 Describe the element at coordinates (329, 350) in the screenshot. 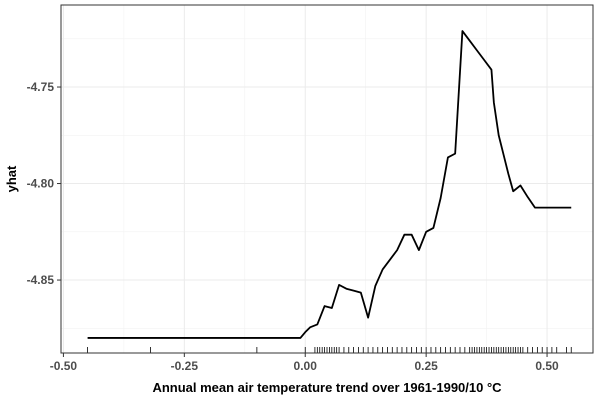

I see `rug-marks` at that location.